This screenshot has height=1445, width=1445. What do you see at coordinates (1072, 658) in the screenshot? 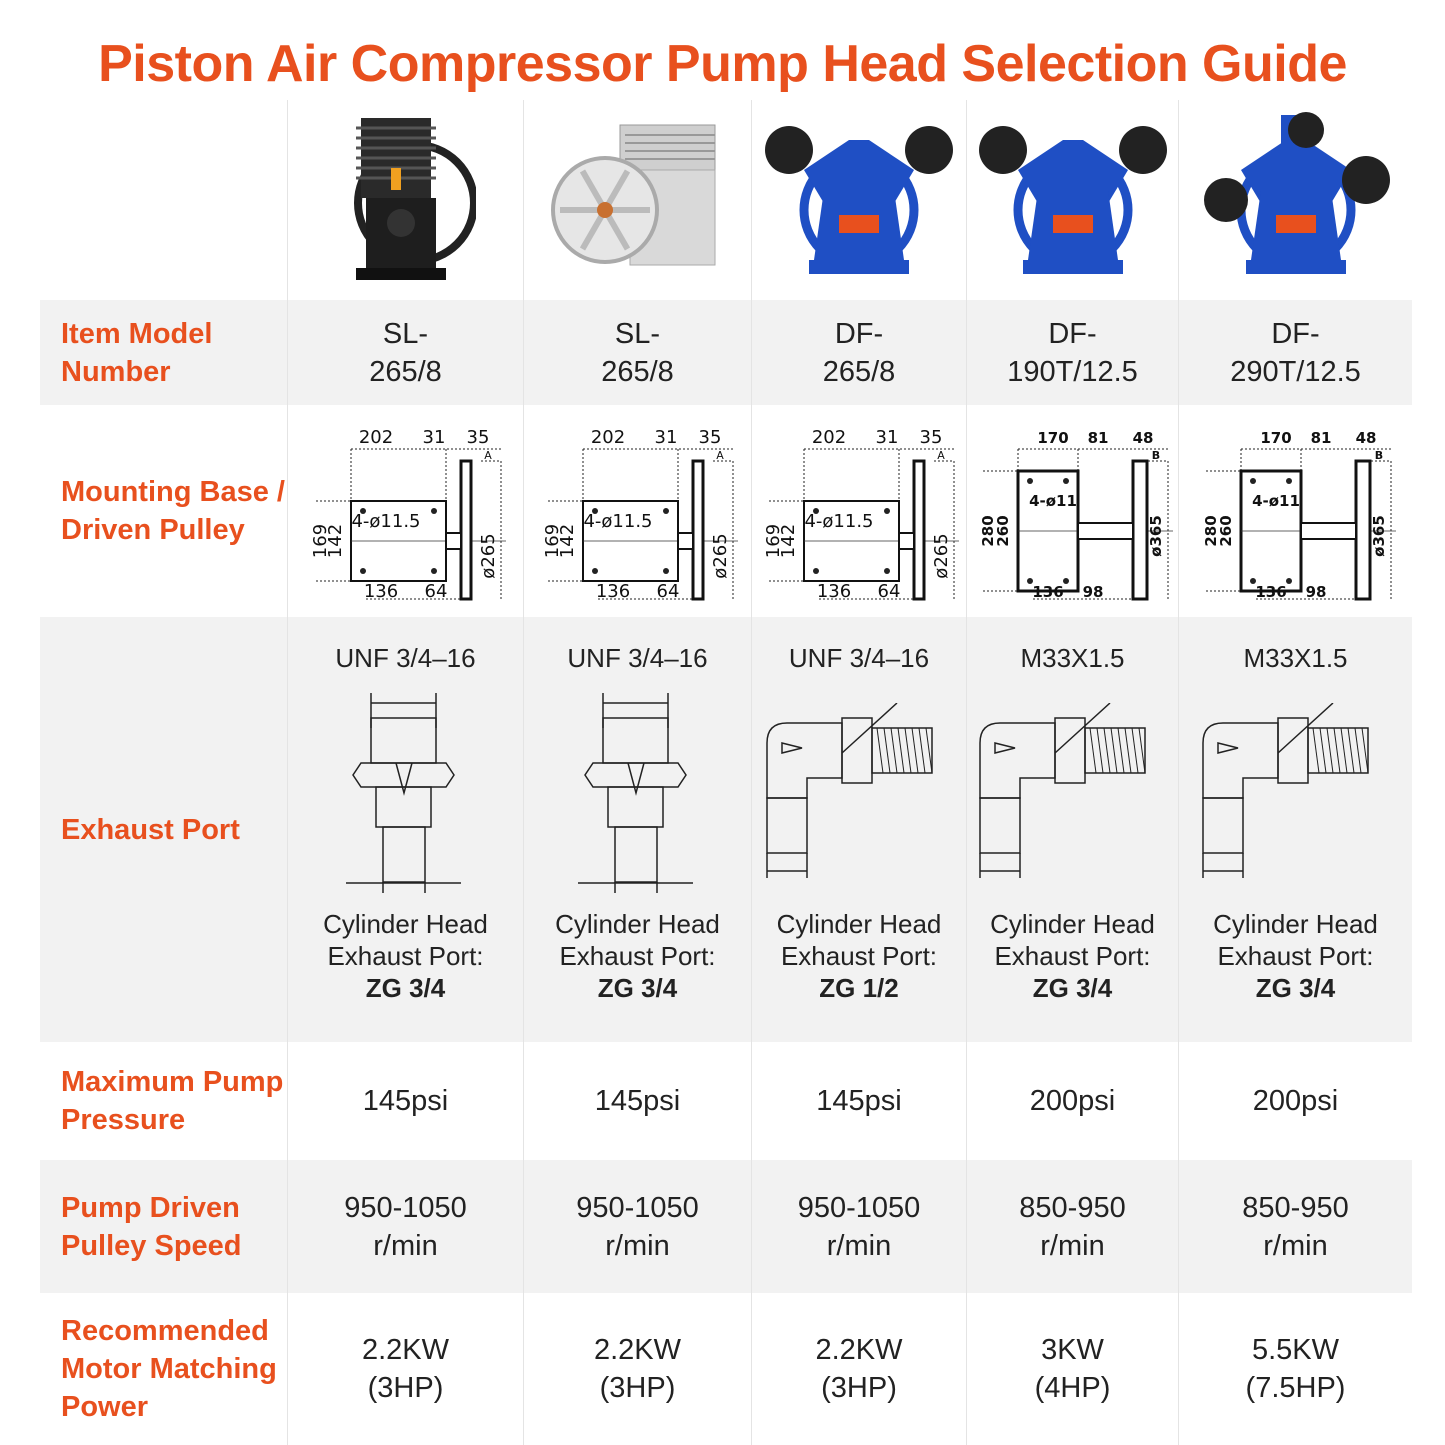
I see `thread-spec: M33X1.5` at bounding box center [1072, 658].